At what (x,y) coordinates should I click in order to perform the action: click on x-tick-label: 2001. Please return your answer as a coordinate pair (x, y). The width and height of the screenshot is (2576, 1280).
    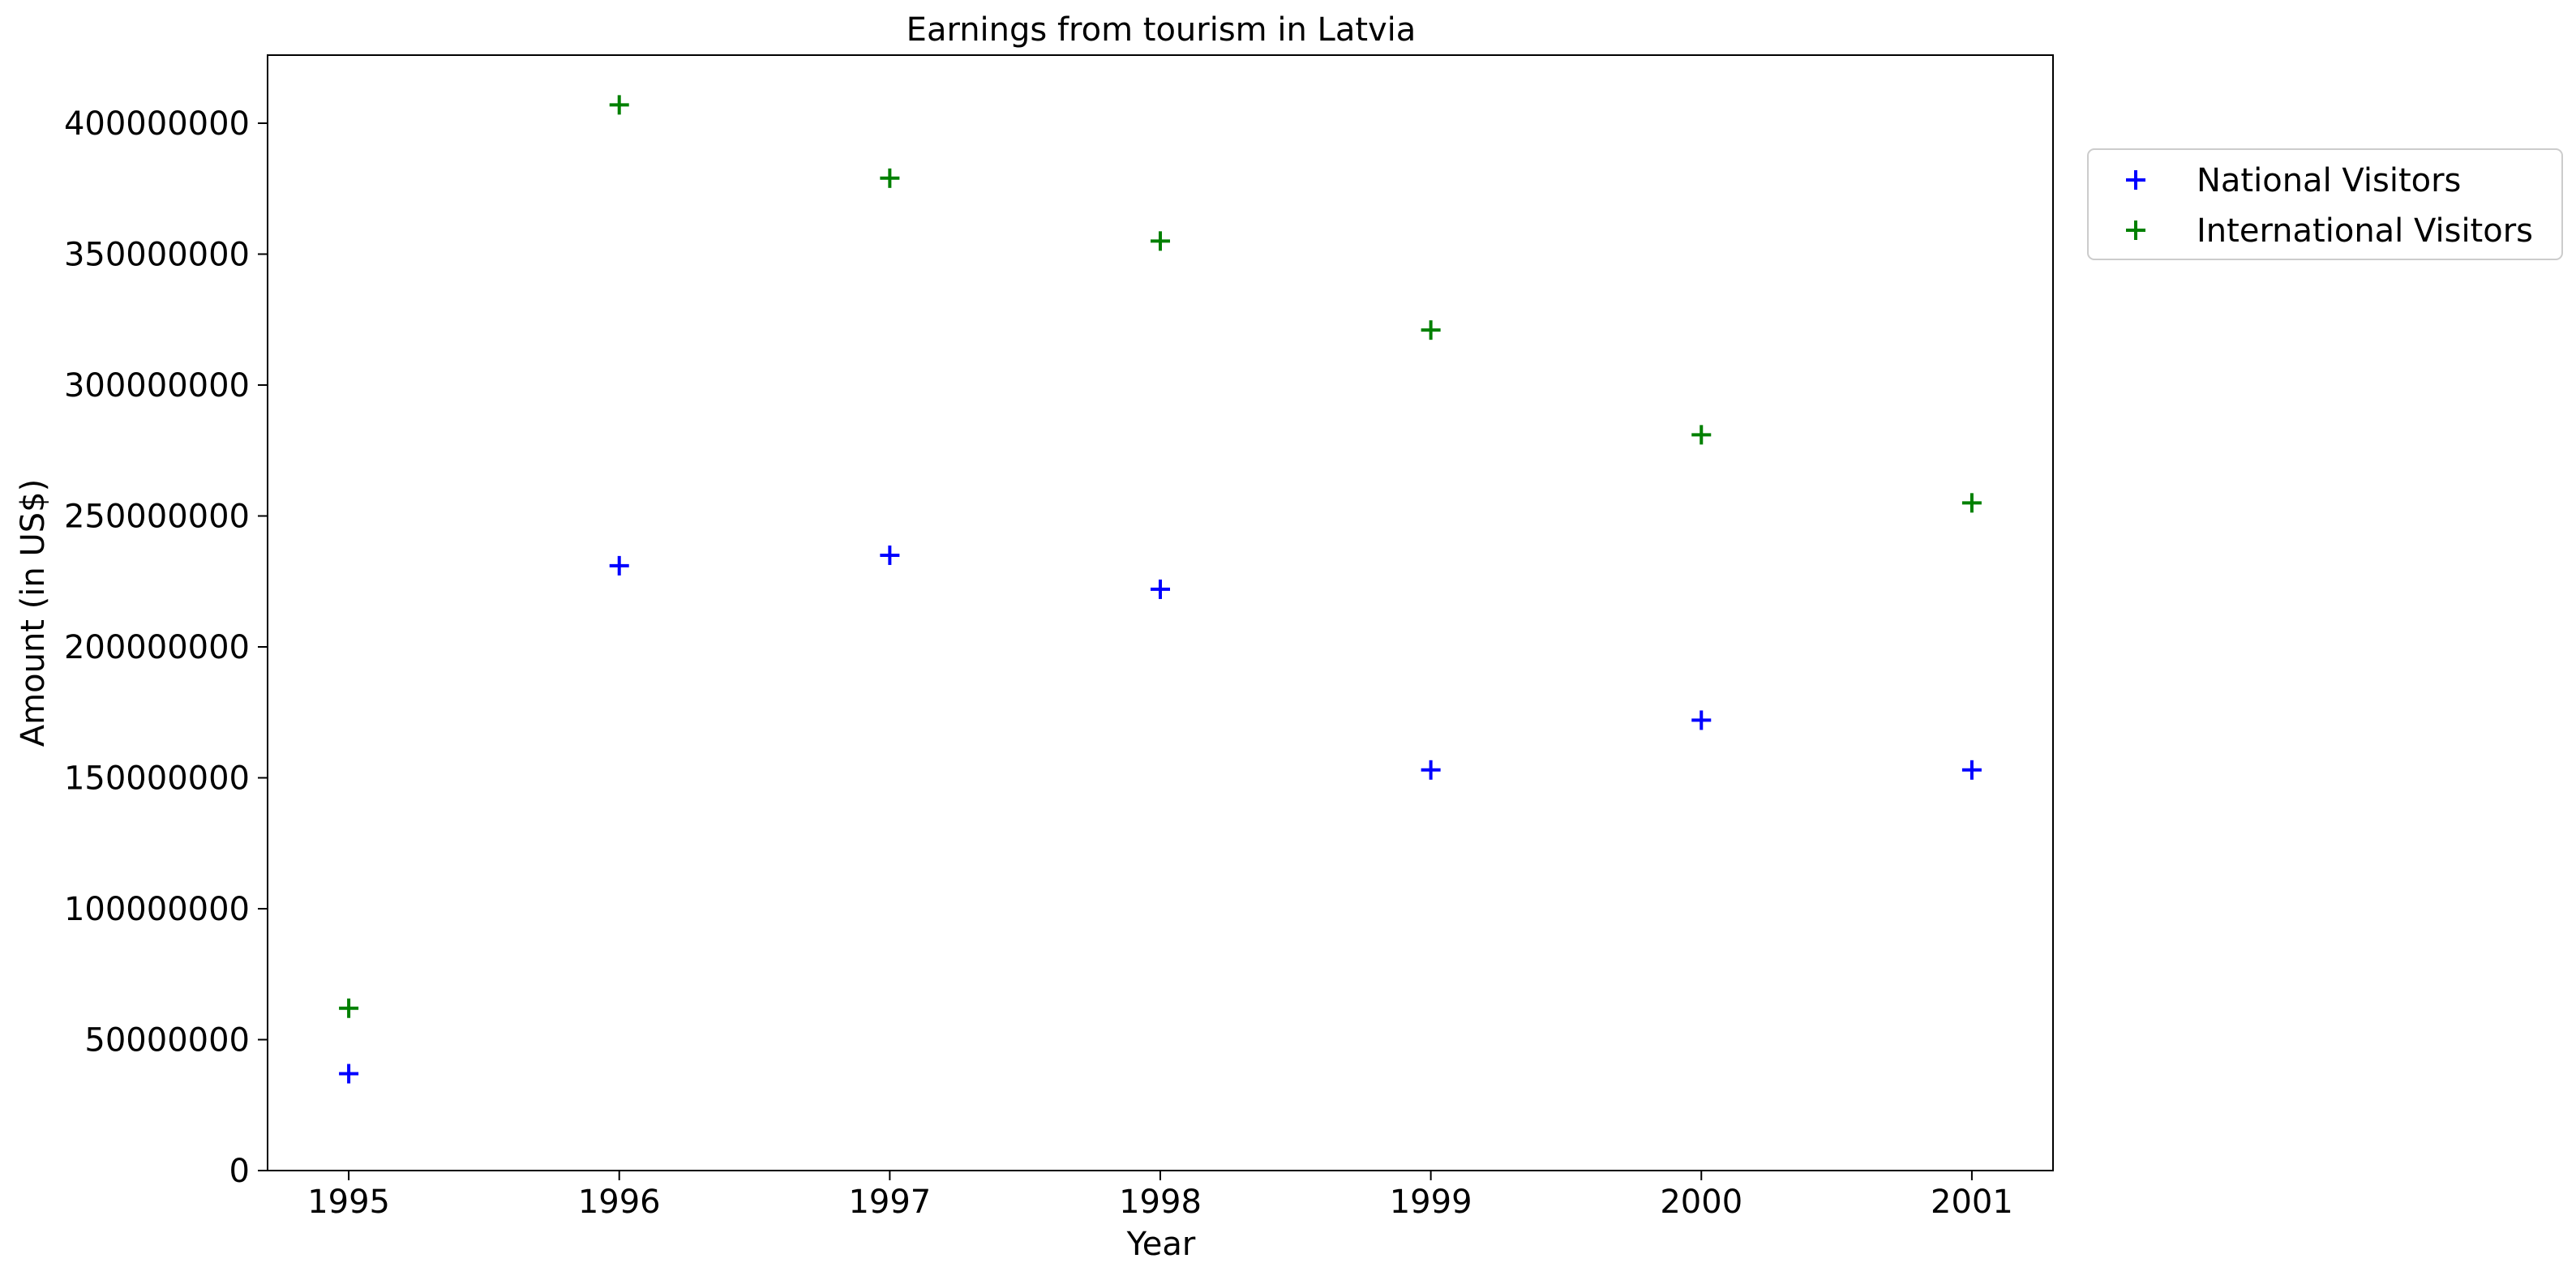
    Looking at the image, I should click on (1972, 1202).